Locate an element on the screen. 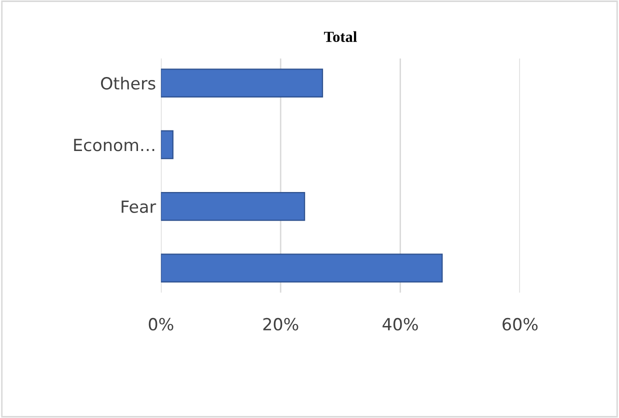 This screenshot has width=619, height=418. y-tick-label: Fear is located at coordinates (139, 206).